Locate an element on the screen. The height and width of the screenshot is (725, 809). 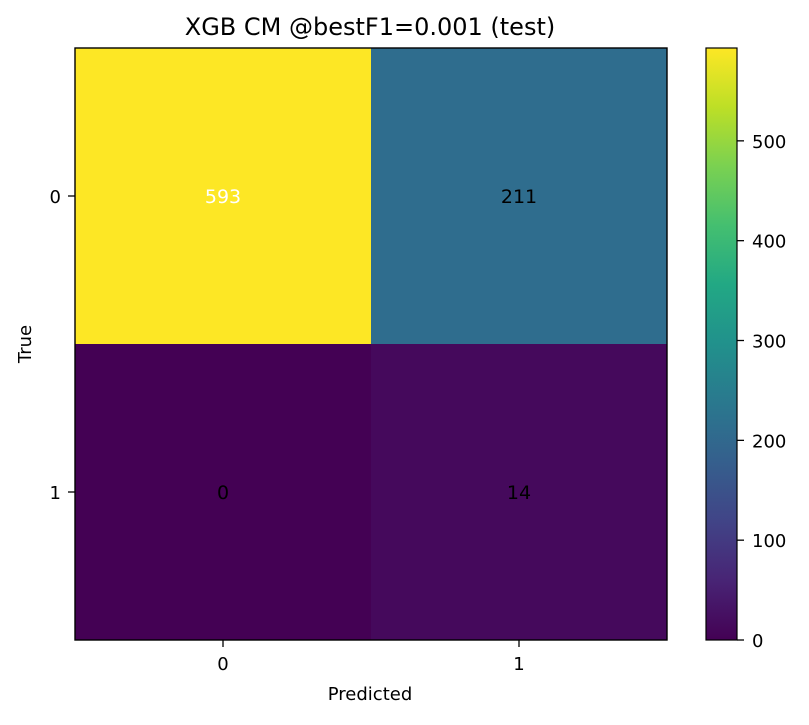
x-axis-label: Predicted is located at coordinates (370, 694).